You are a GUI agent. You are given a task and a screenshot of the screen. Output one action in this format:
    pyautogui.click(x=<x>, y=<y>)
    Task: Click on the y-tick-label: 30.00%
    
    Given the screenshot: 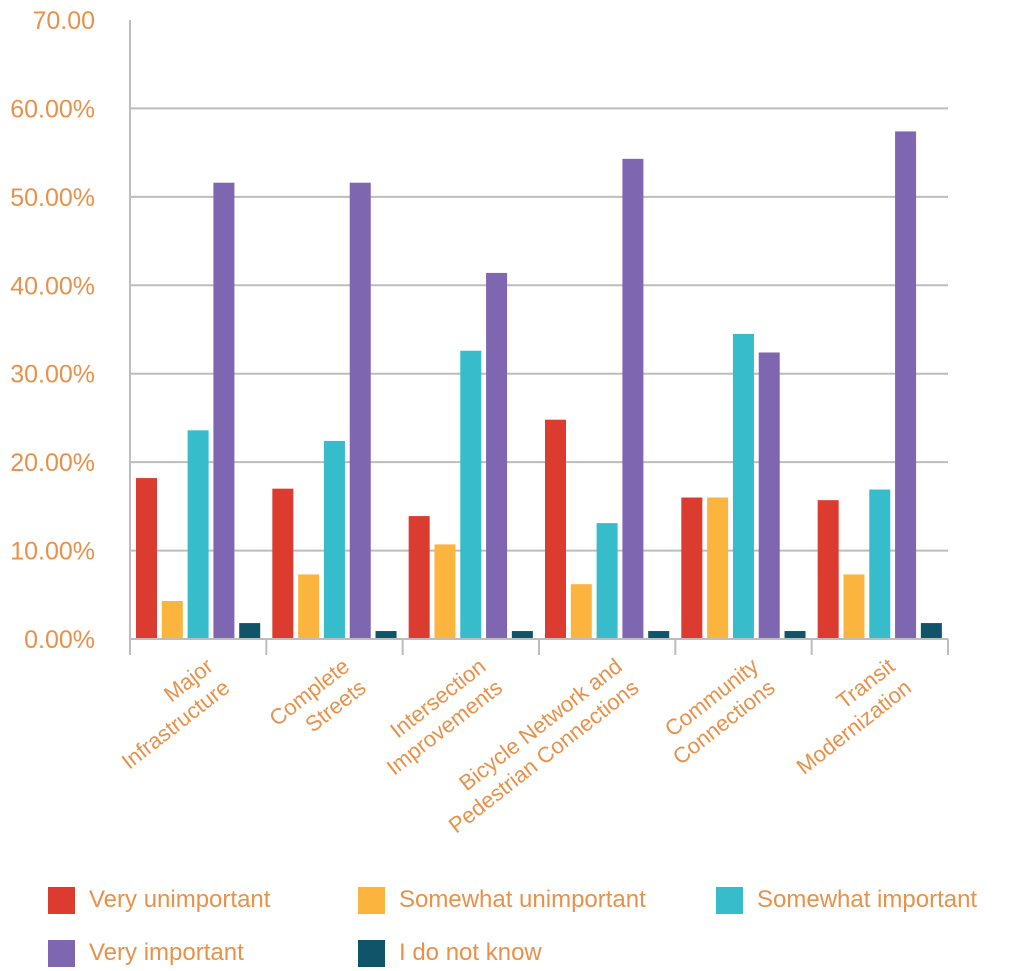 What is the action you would take?
    pyautogui.click(x=52, y=375)
    